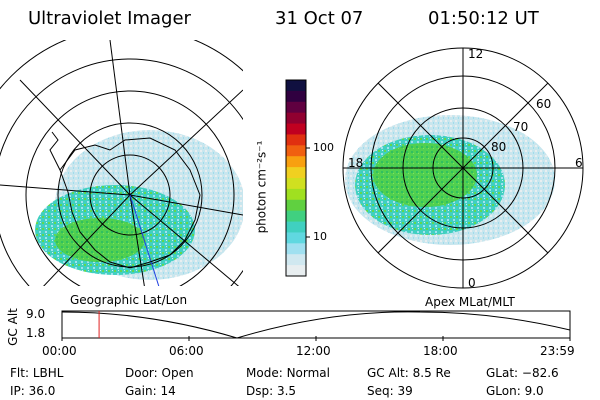  Describe the element at coordinates (440, 351) in the screenshot. I see `altitude-x-tick-label: 18:00` at that location.